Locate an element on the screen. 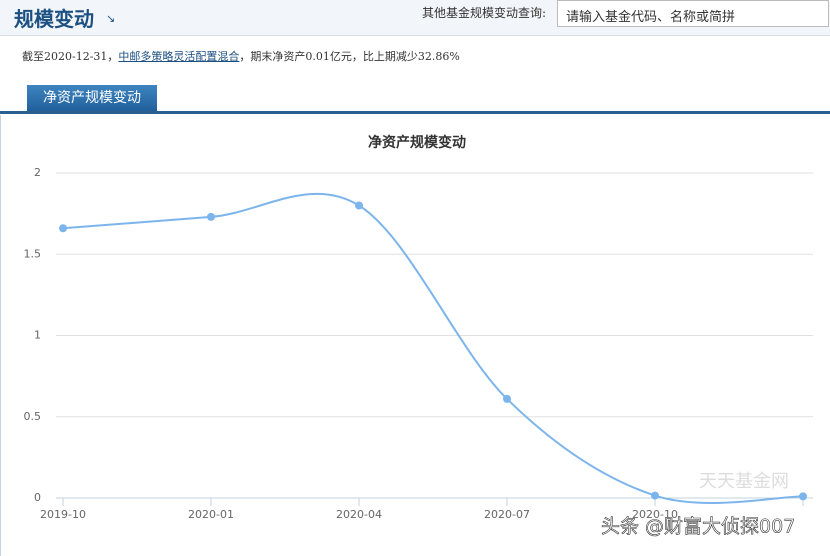 The image size is (830, 556). expand-icon: ↘ is located at coordinates (111, 18).